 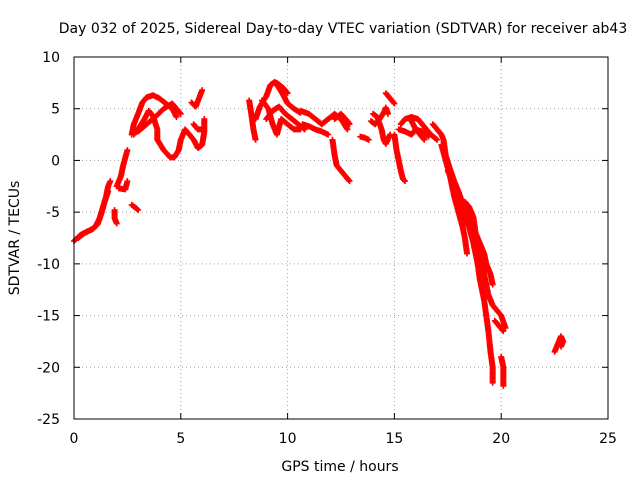 What do you see at coordinates (55, 110) in the screenshot?
I see `y-tick-label: 5` at bounding box center [55, 110].